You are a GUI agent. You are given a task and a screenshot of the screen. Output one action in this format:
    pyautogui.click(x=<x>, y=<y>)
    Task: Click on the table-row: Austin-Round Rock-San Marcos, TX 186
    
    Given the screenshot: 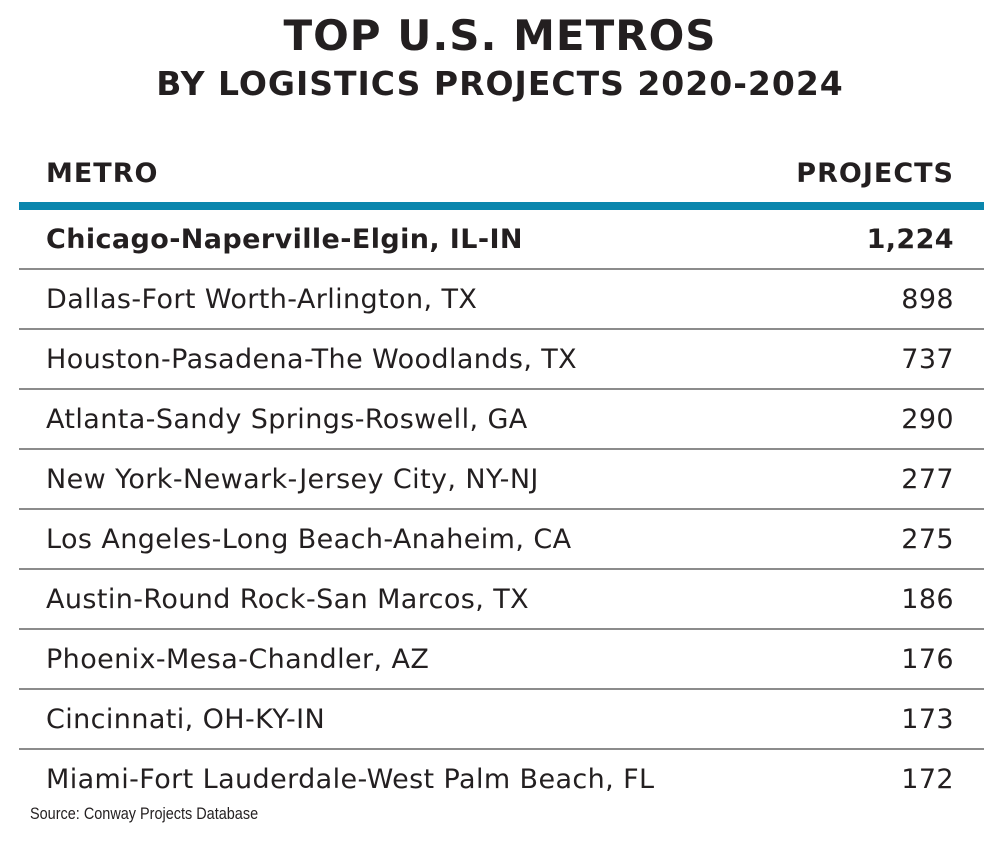 What is the action you would take?
    pyautogui.click(x=501, y=600)
    